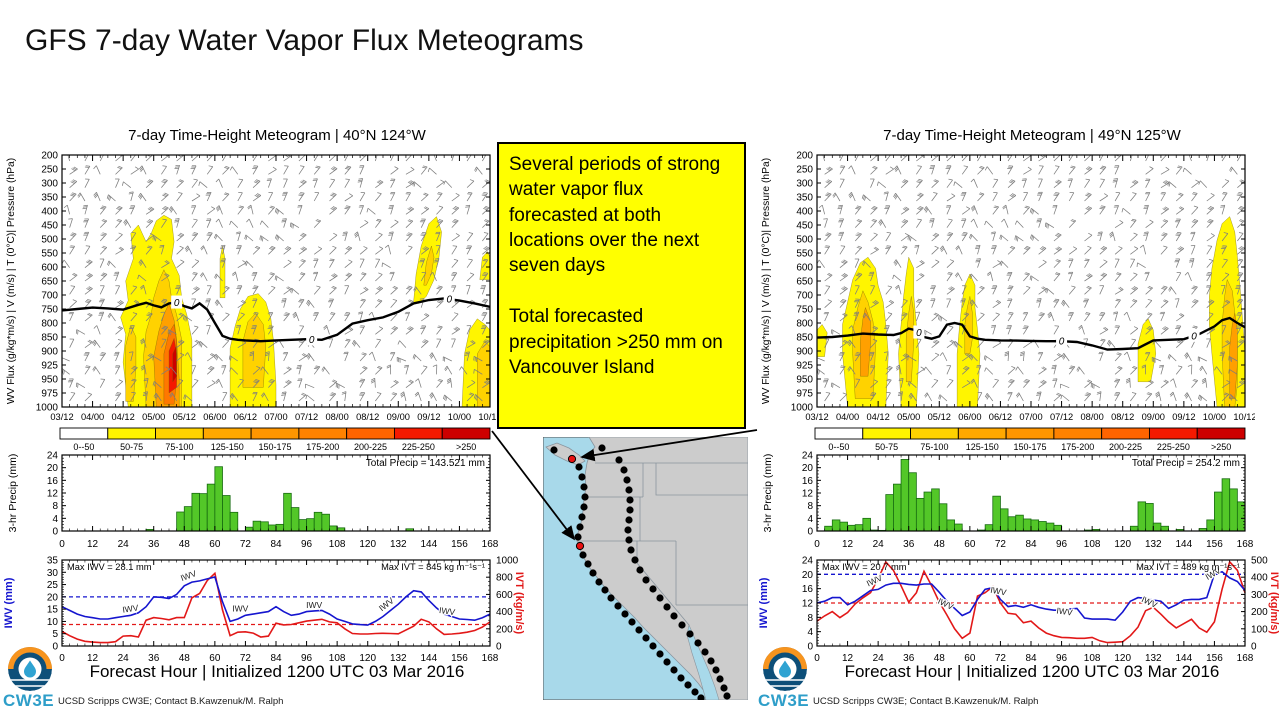 This screenshot has height=720, width=1280. I want to click on svg-text: 05/12, so click(939, 417).